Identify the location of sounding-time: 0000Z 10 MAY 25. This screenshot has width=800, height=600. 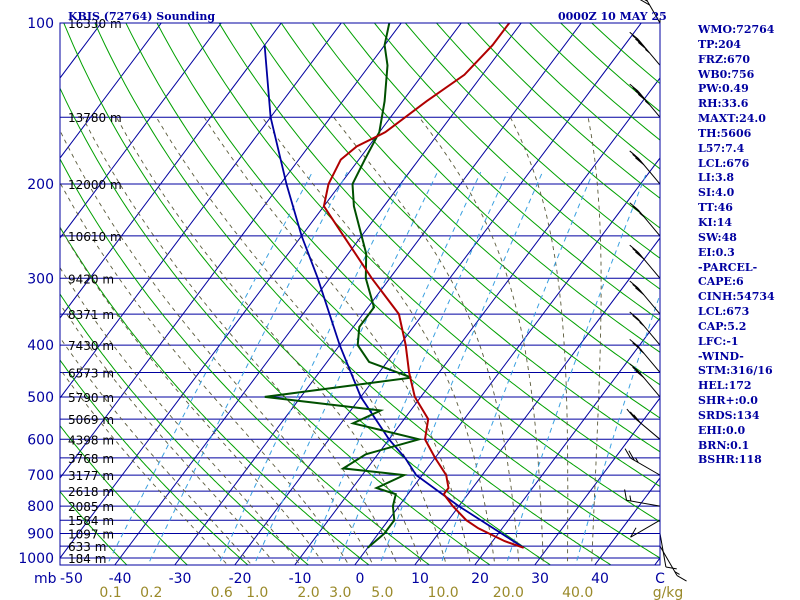
(612, 16).